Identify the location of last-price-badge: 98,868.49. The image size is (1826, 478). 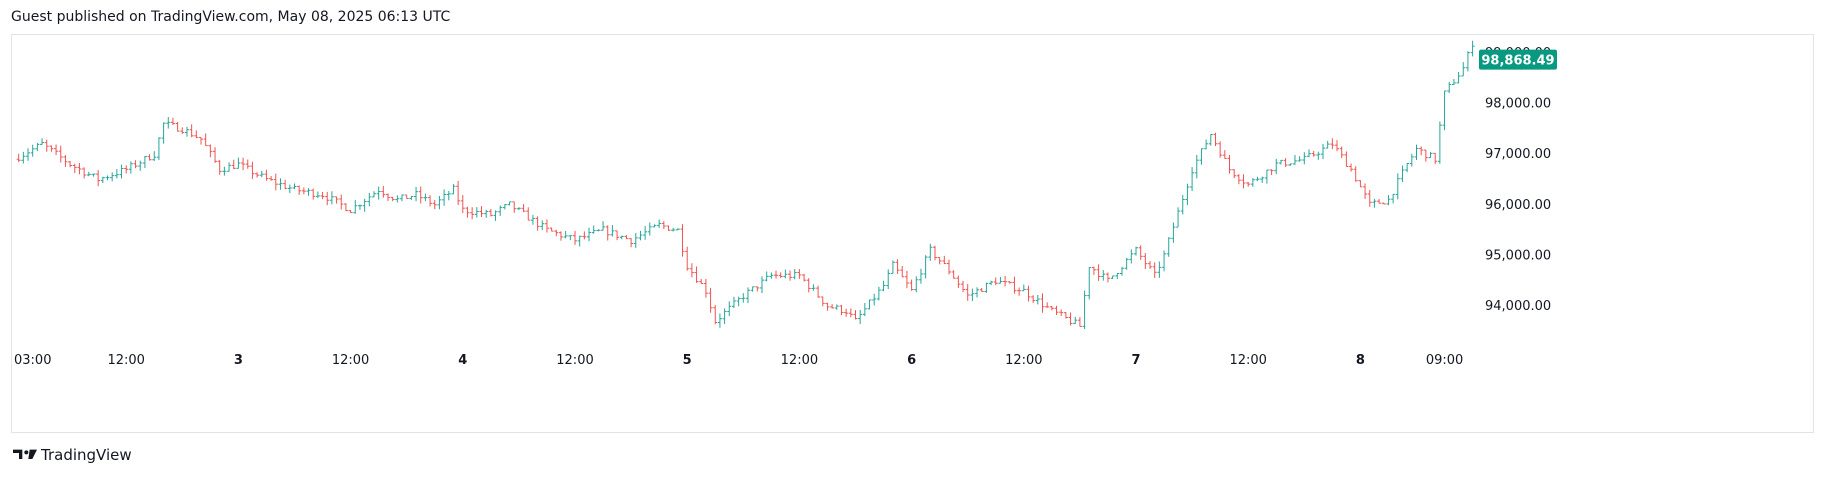
(1518, 59).